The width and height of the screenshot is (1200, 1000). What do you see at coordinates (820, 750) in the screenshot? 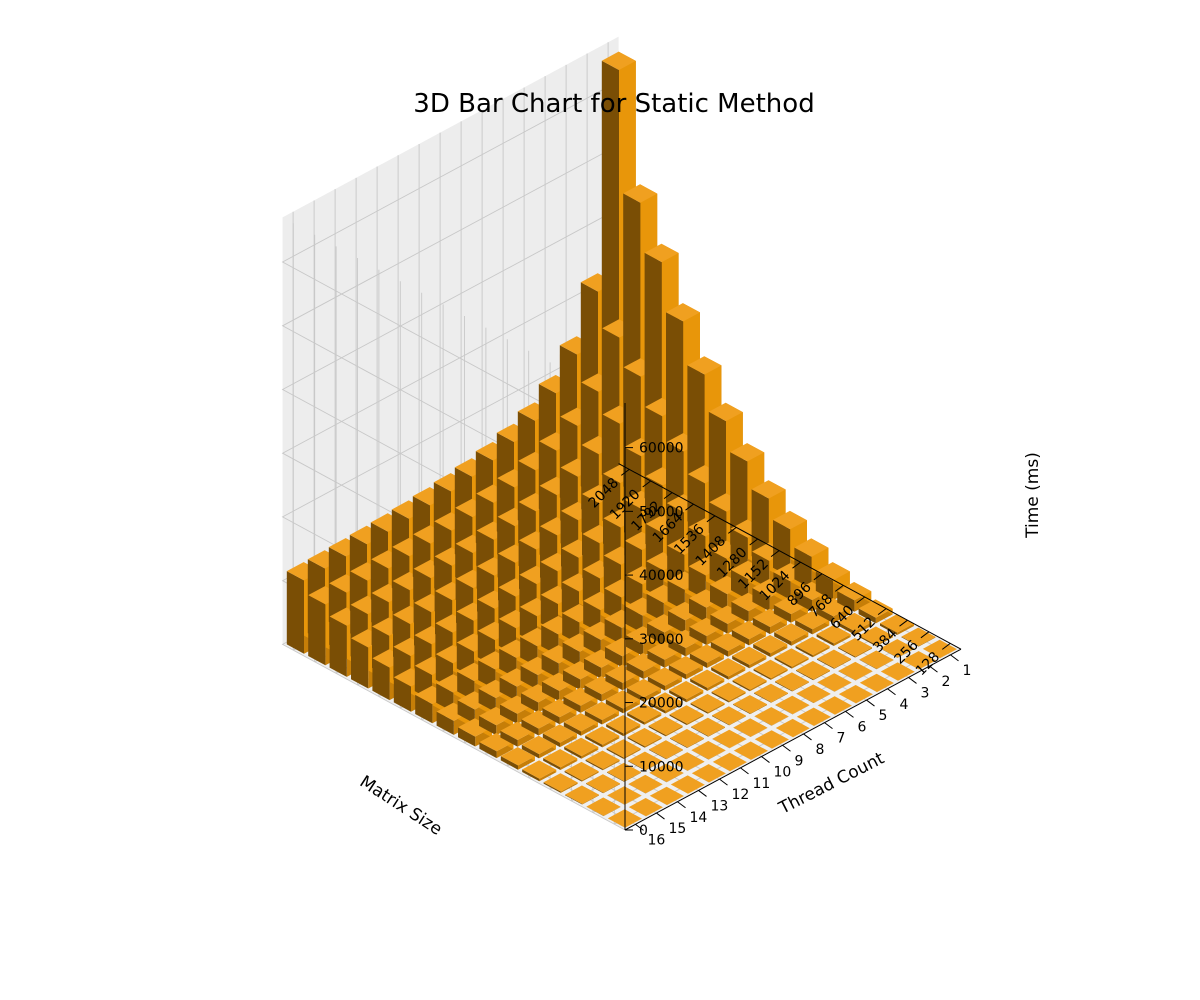
I see `y-tick-label: 8` at bounding box center [820, 750].